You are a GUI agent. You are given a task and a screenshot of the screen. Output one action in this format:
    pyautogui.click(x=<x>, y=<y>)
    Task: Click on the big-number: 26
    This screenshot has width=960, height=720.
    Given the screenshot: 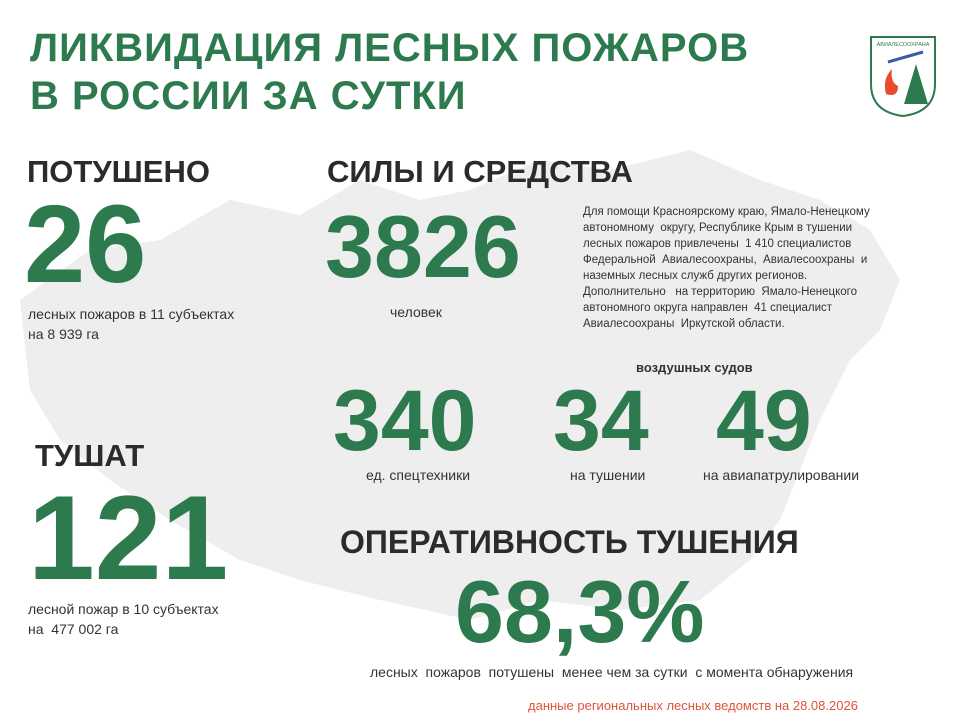 What is the action you would take?
    pyautogui.click(x=85, y=244)
    